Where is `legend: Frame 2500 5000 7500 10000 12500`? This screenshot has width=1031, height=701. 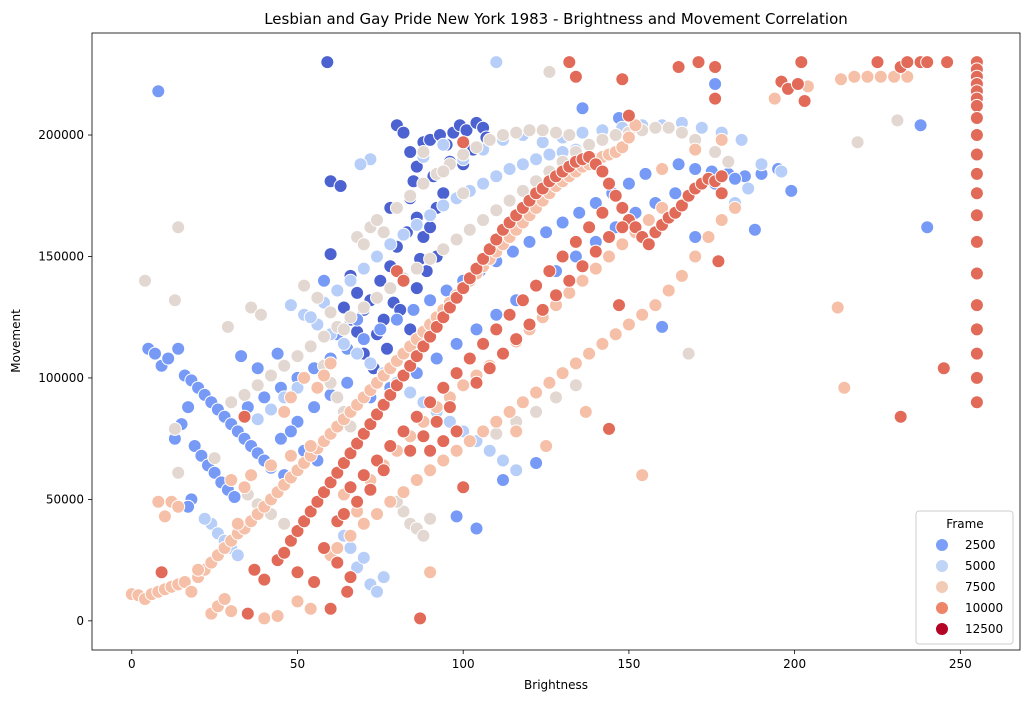
legend: Frame 2500 5000 7500 10000 12500 is located at coordinates (964, 577).